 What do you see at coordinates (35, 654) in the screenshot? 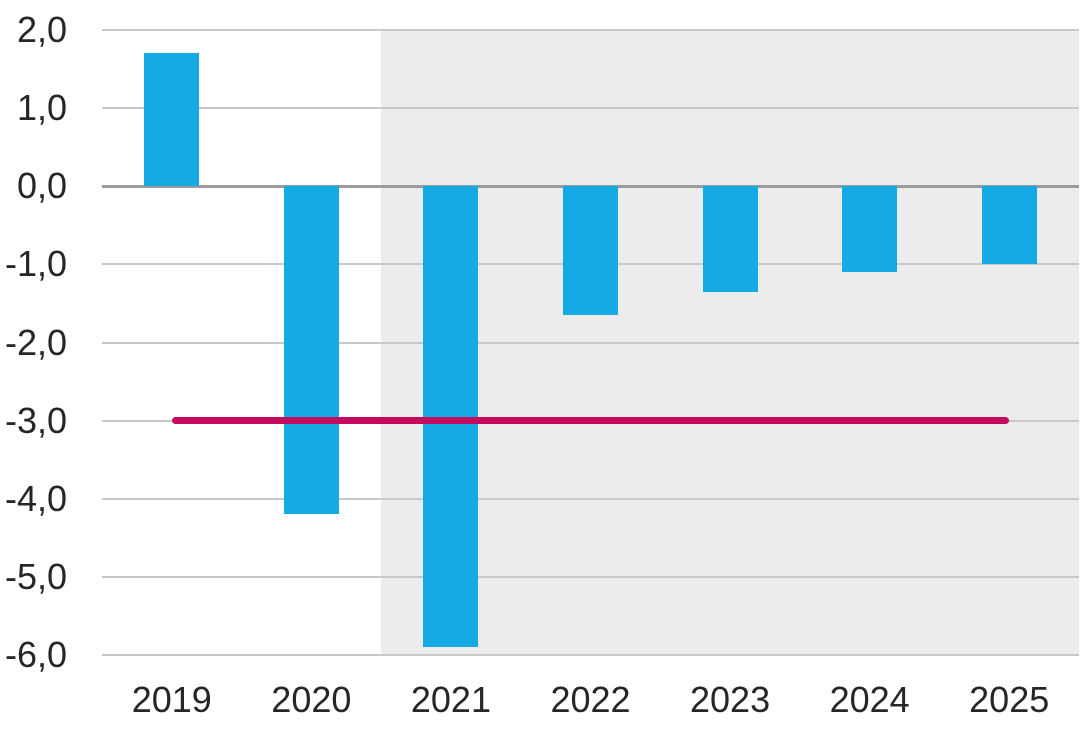
I see `y-tick-label: -6,0` at bounding box center [35, 654].